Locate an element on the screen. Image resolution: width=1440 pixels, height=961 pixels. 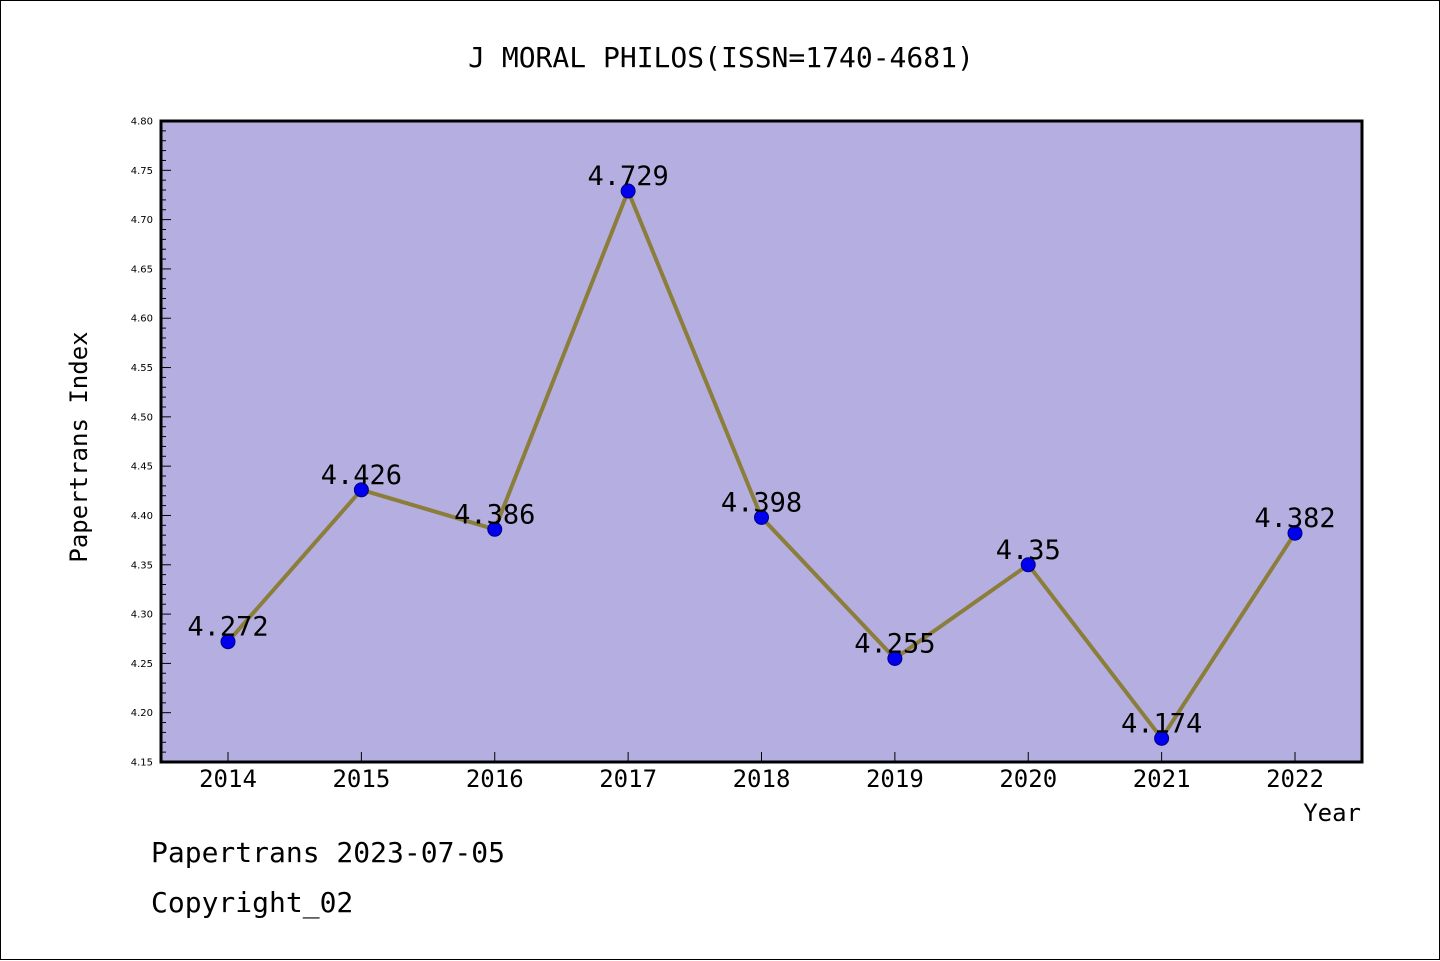
x-tick-label: 2022 is located at coordinates (1295, 779).